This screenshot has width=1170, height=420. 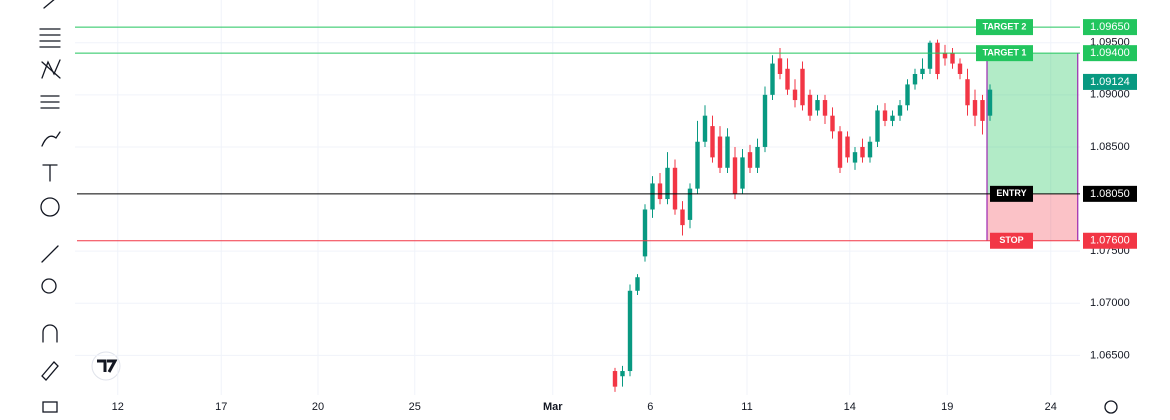 I want to click on last-price: 1.09124, so click(x=1110, y=82).